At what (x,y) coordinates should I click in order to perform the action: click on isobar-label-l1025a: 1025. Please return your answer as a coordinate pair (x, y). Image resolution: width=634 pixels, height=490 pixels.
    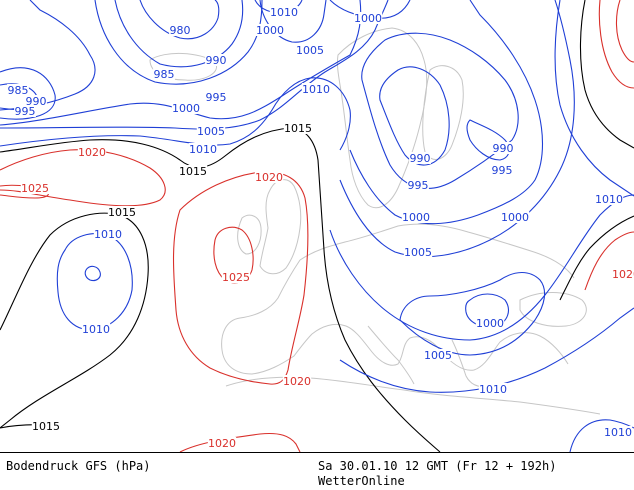
    Looking at the image, I should click on (35, 188).